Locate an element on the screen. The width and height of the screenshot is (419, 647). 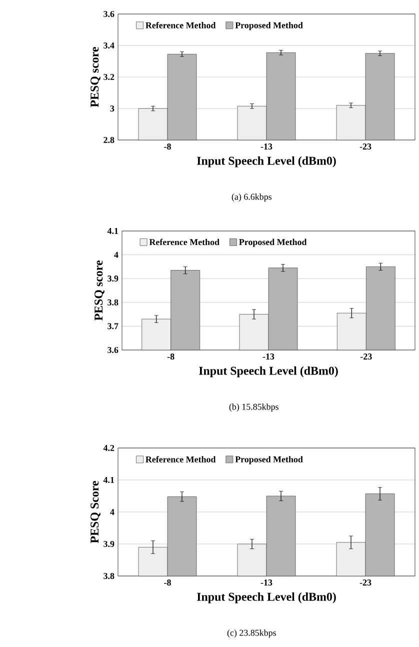
y-tick-label: 4.2 is located at coordinates (108, 448).